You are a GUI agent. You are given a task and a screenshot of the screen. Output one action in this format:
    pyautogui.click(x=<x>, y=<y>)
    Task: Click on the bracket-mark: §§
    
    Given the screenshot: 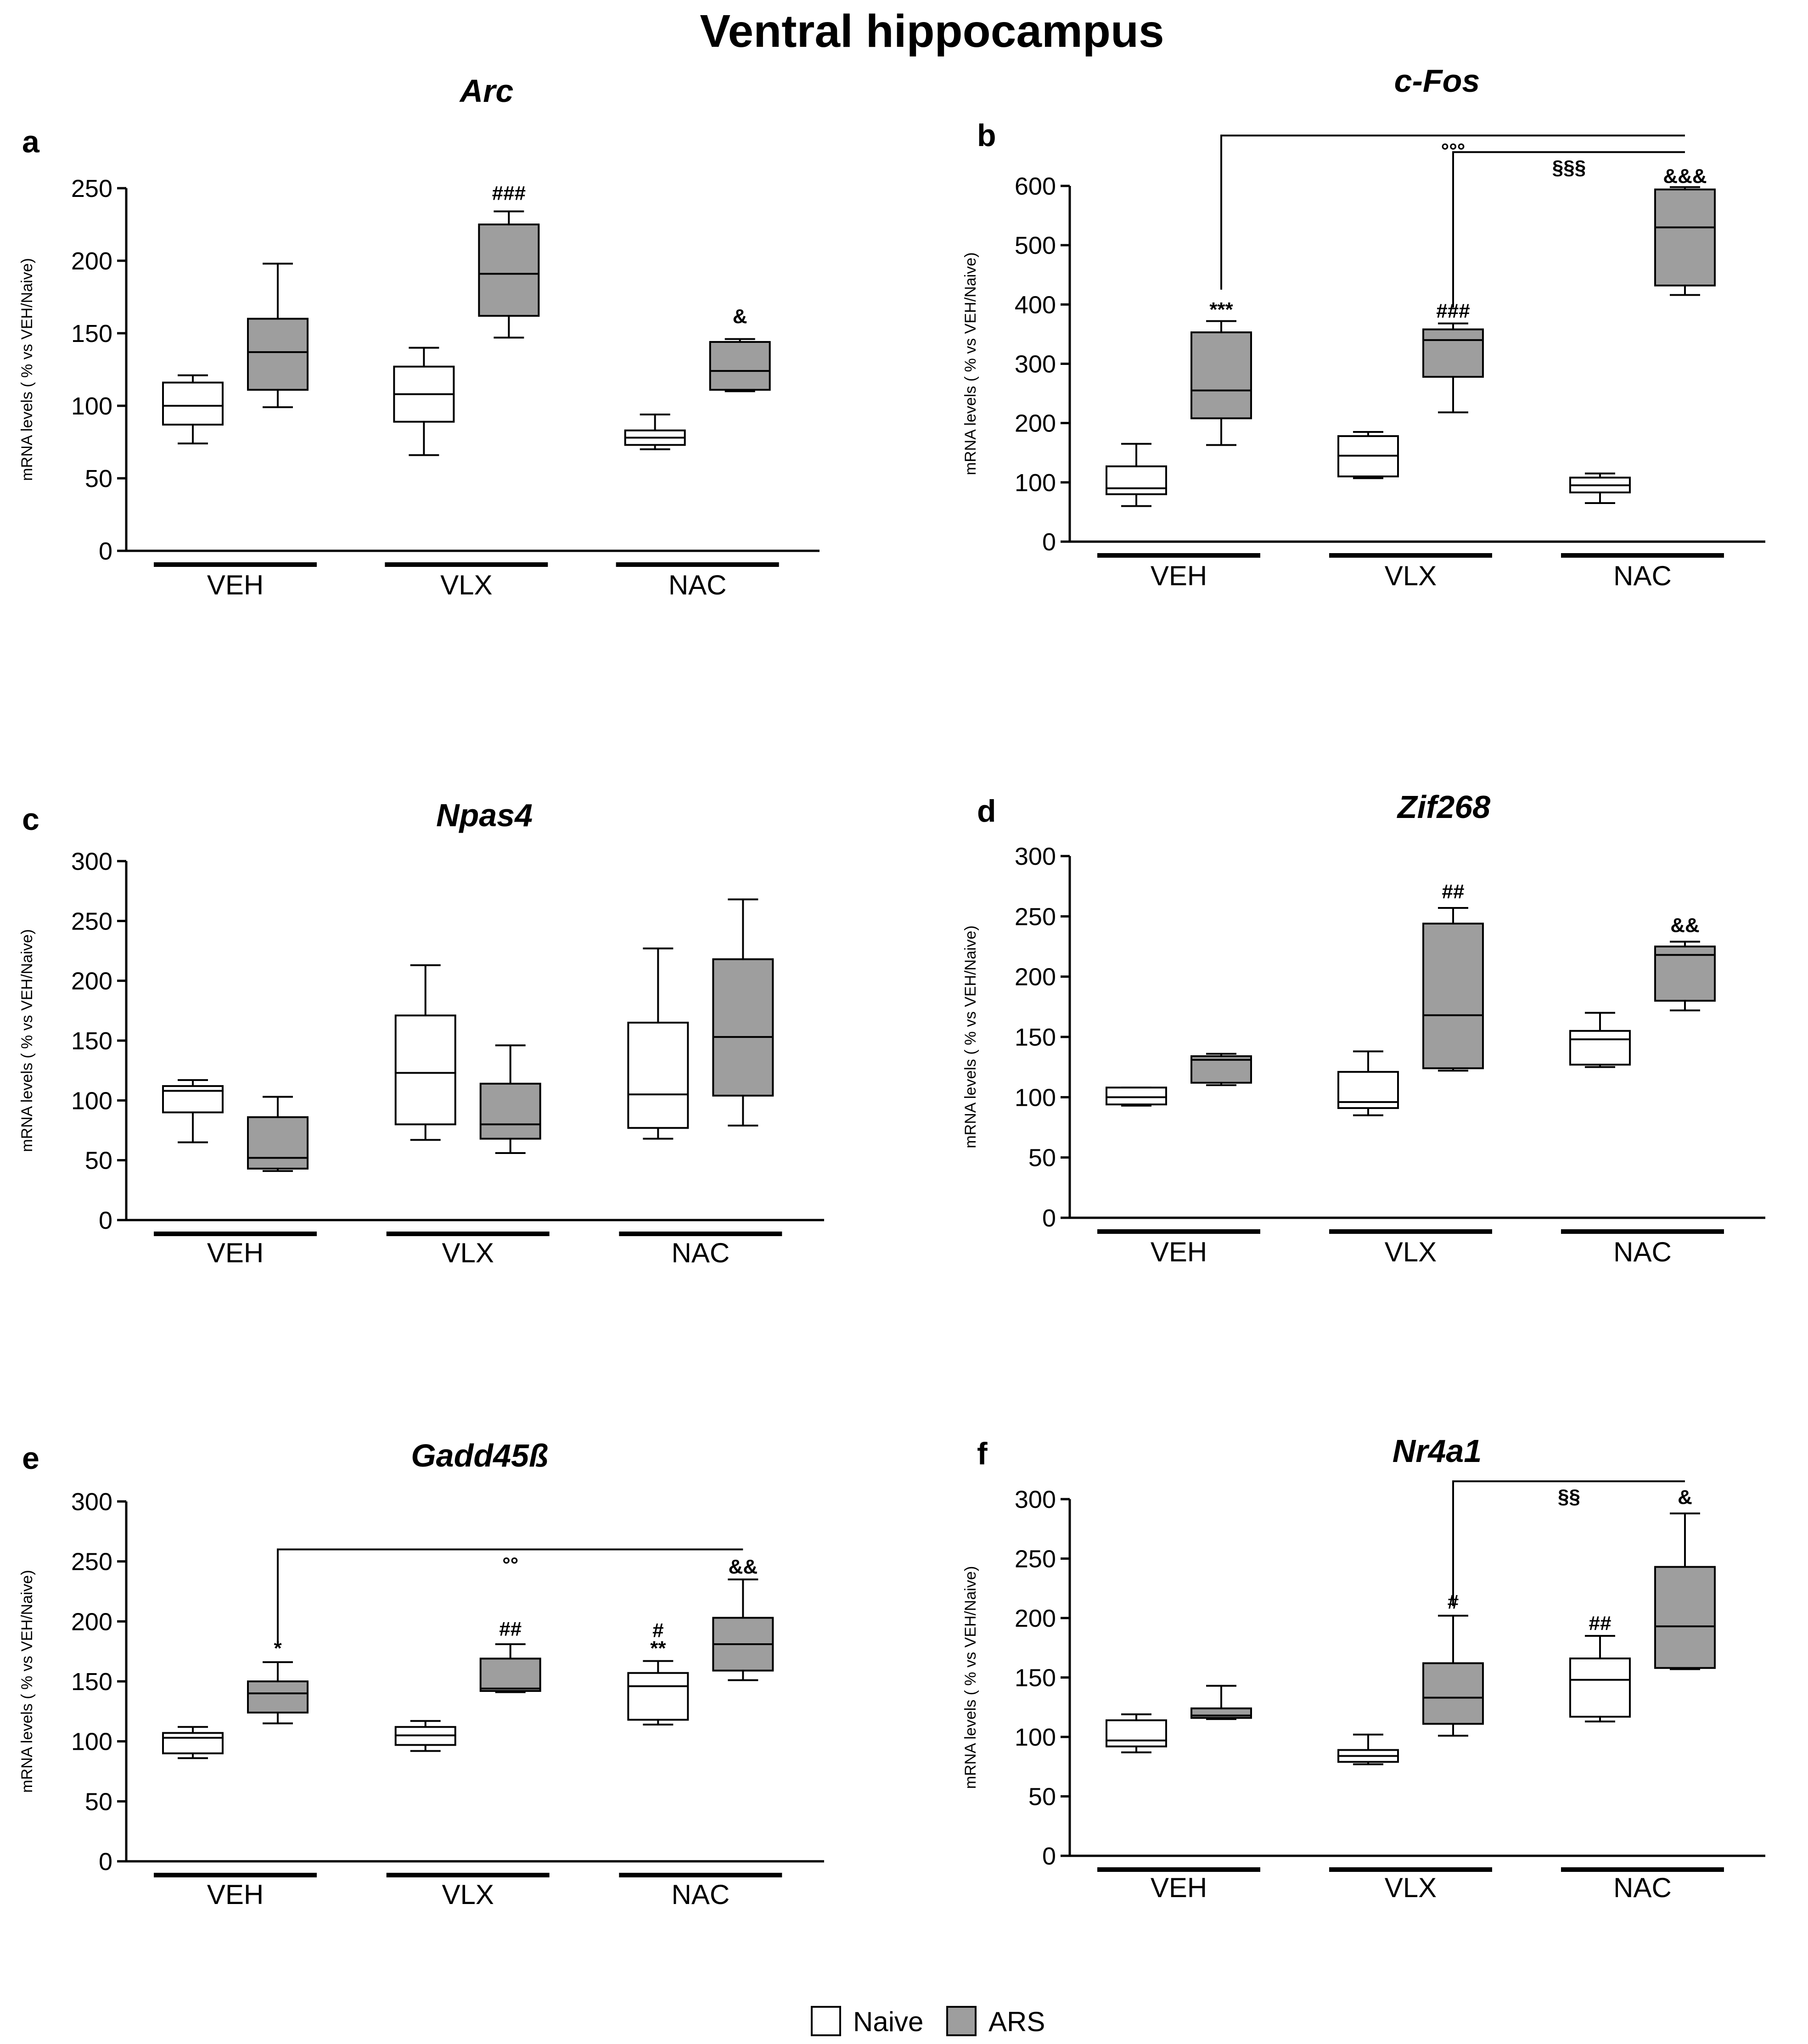 What is the action you would take?
    pyautogui.click(x=1569, y=1496)
    